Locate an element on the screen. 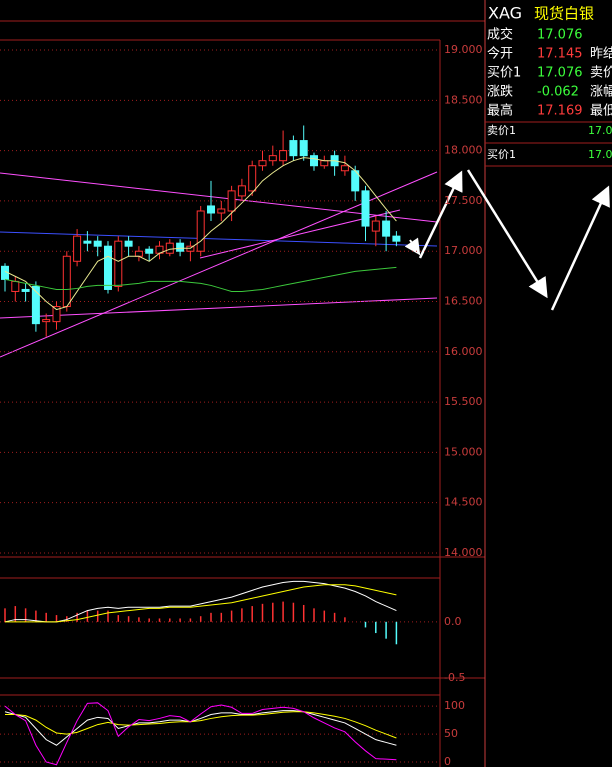 The image size is (612, 767). y-tick-label: 0.0 is located at coordinates (453, 621).